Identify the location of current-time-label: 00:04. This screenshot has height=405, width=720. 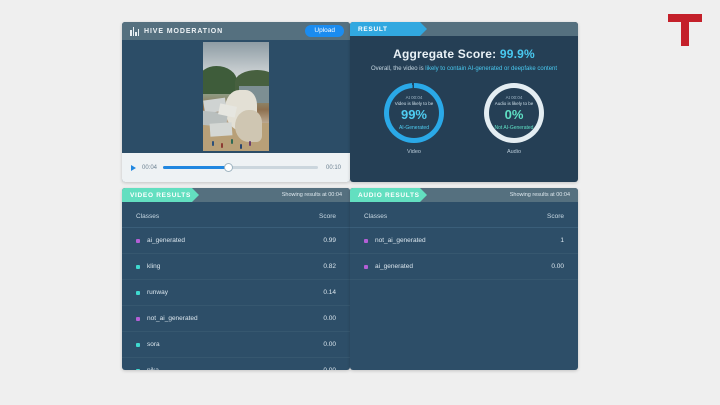
(150, 167).